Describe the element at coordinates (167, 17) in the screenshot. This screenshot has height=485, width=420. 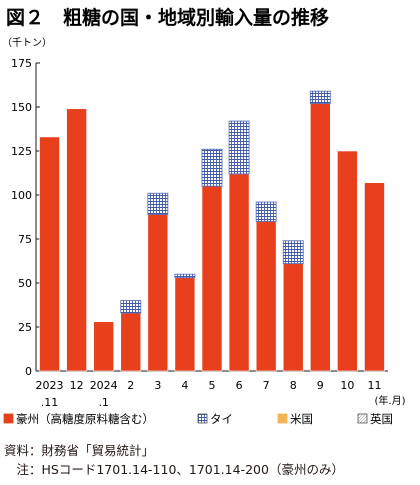
I see `chart-title: 図２ 粗糖の国・地域別輸入量の推移` at that location.